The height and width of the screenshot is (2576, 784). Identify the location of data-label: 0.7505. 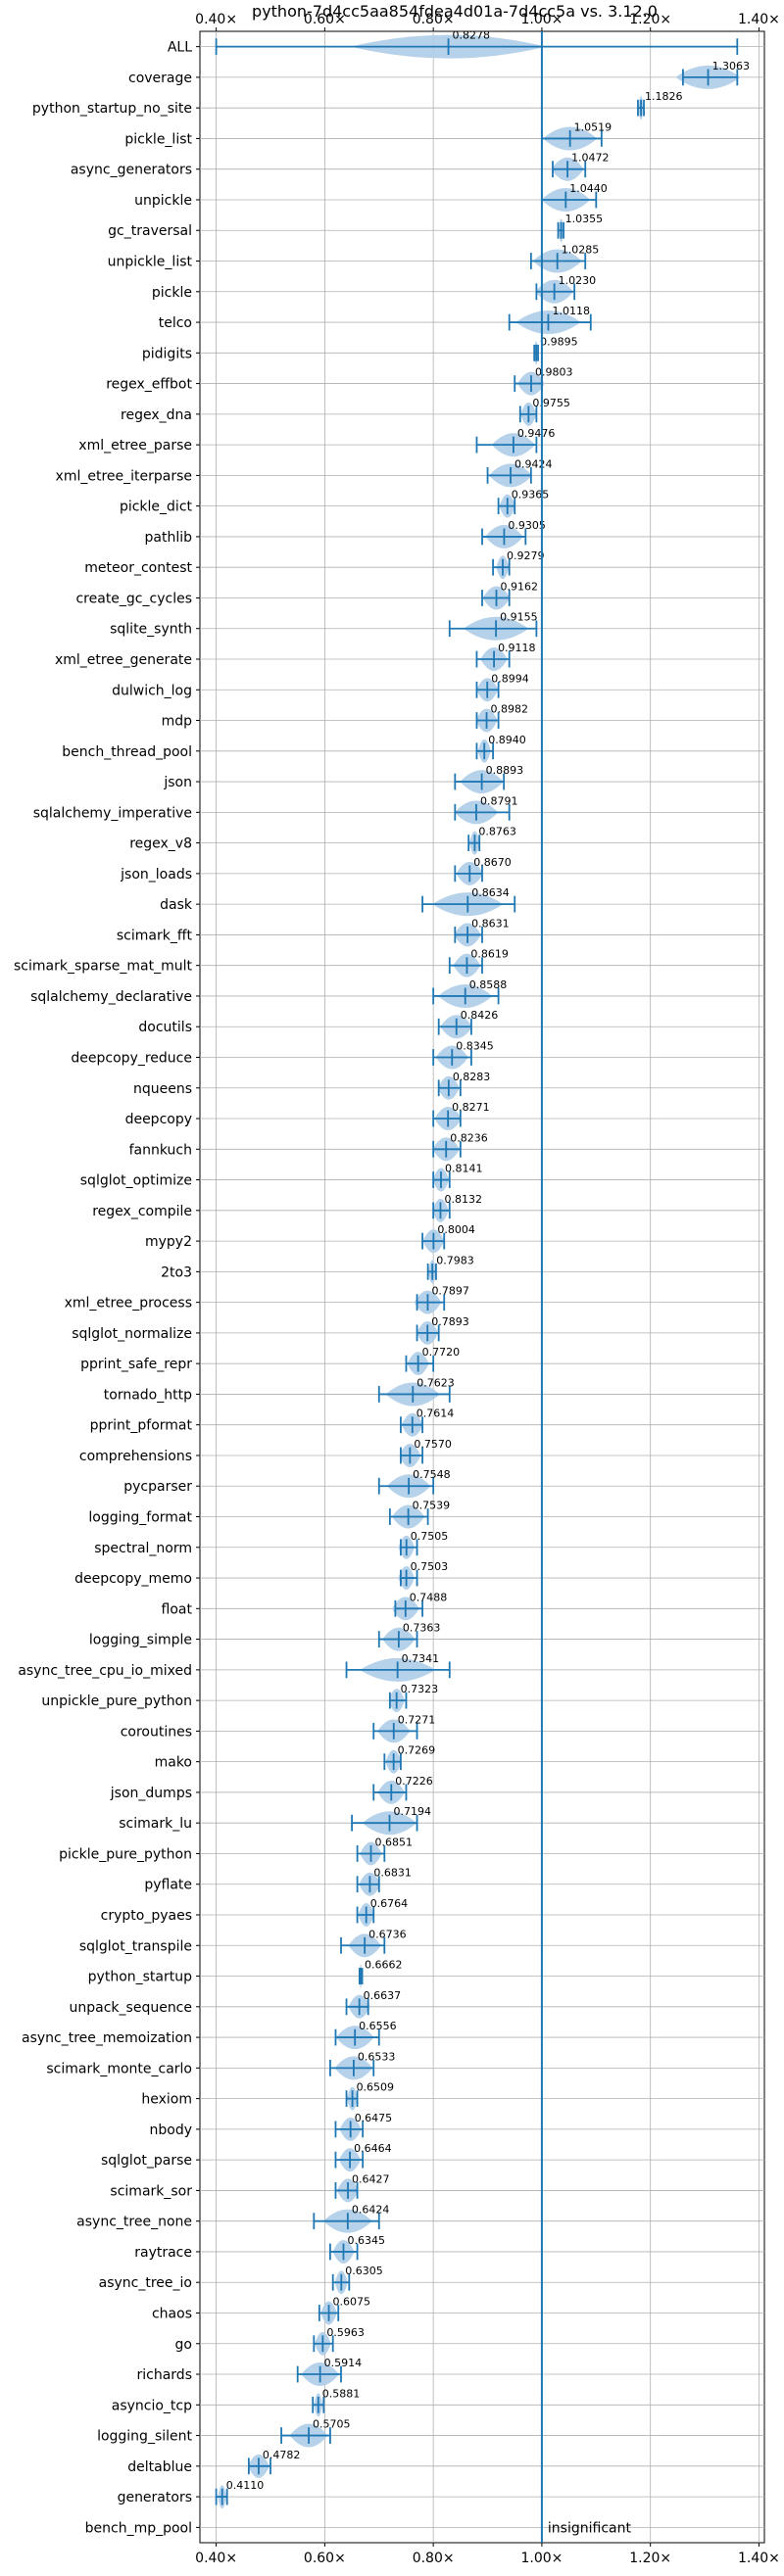
(430, 1537).